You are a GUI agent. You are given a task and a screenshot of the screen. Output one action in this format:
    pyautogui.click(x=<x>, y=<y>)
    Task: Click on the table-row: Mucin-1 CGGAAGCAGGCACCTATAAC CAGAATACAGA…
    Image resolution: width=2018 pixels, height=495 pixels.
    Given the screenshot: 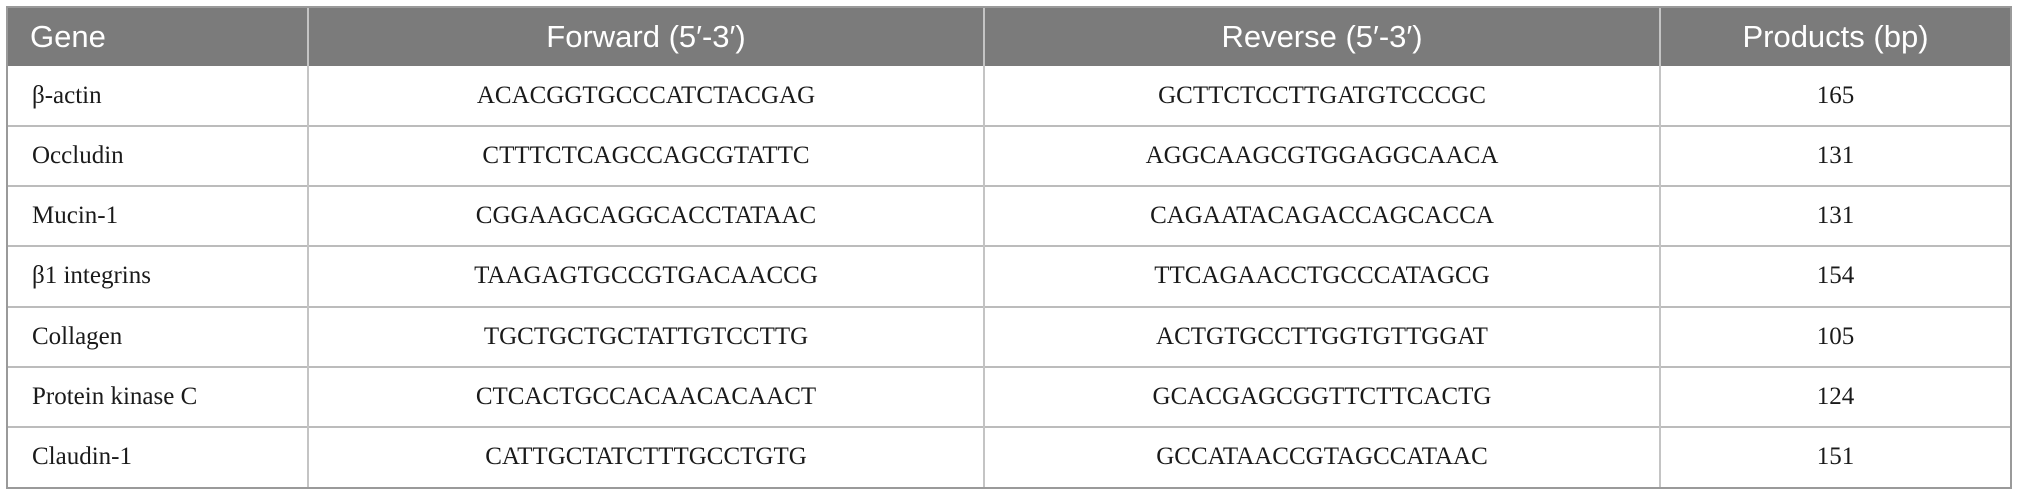 What is the action you would take?
    pyautogui.click(x=1009, y=216)
    